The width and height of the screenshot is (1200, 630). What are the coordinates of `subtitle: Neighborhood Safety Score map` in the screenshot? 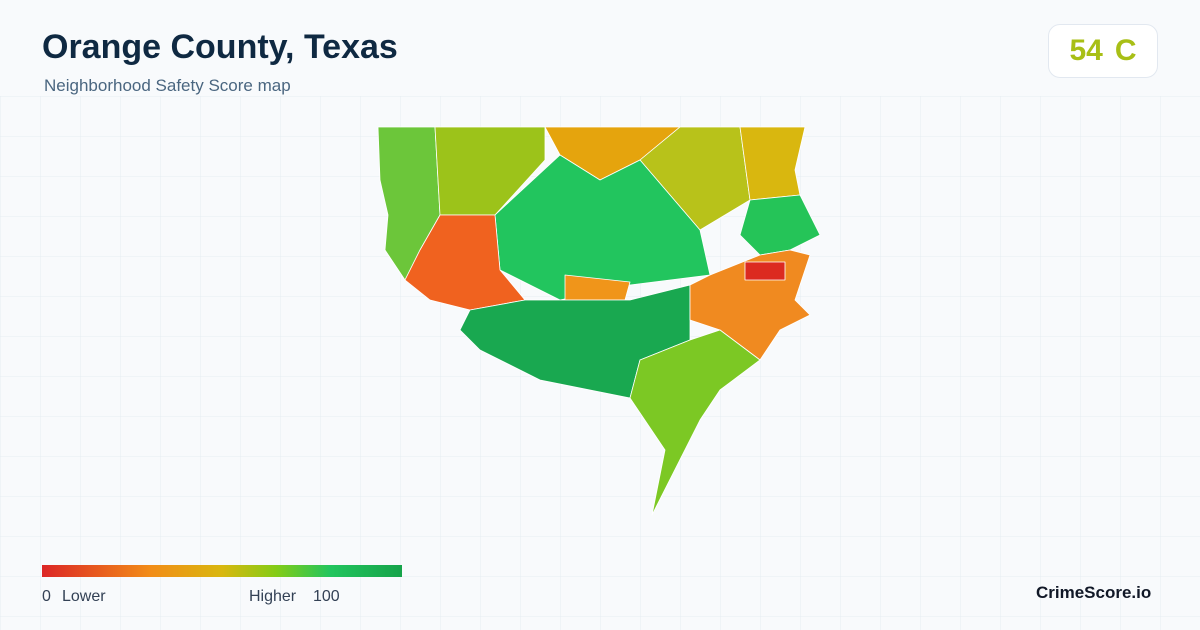 It's located at (167, 85).